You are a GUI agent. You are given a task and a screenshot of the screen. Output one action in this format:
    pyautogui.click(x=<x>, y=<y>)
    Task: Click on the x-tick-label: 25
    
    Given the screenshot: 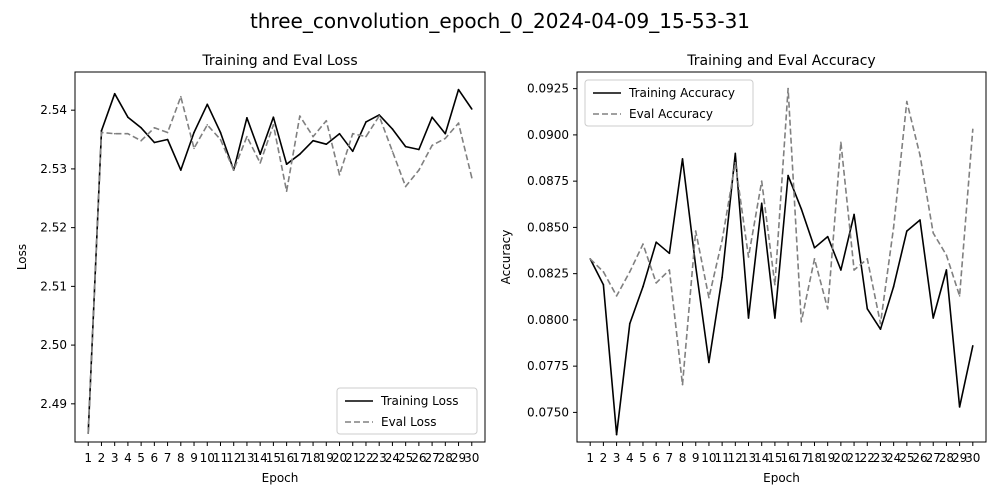 What is the action you would take?
    pyautogui.click(x=906, y=458)
    